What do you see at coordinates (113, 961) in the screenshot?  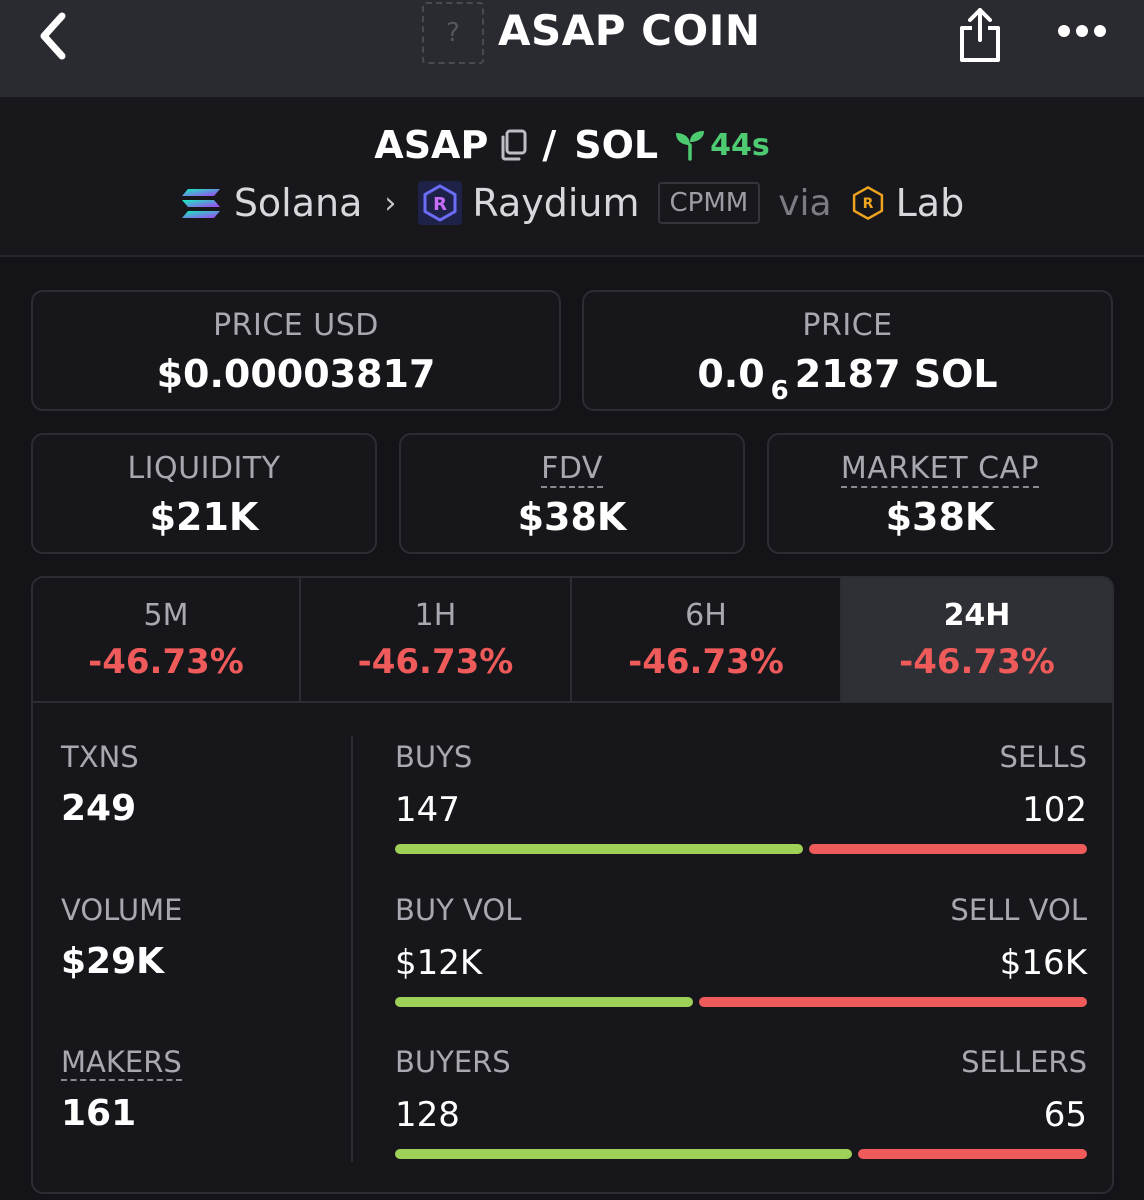 I see `volume-value: $29K` at bounding box center [113, 961].